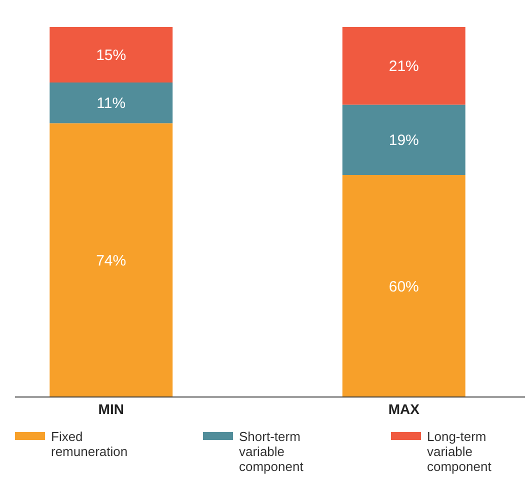  I want to click on x-tick-label: MIN, so click(111, 409).